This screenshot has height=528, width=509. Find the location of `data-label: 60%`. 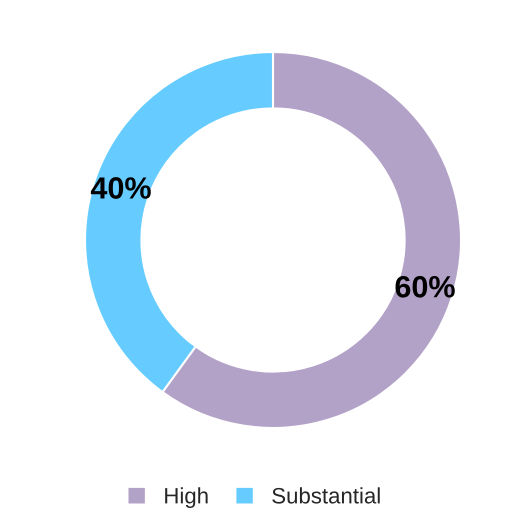

data-label: 60% is located at coordinates (425, 287).